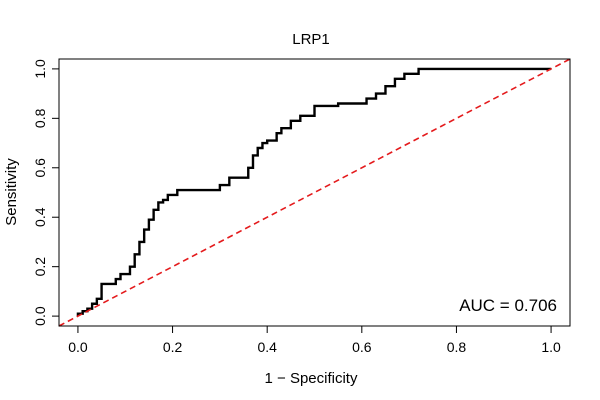 Image resolution: width=600 pixels, height=400 pixels. Describe the element at coordinates (311, 378) in the screenshot. I see `x-axis-label: 1 − Specificity` at that location.